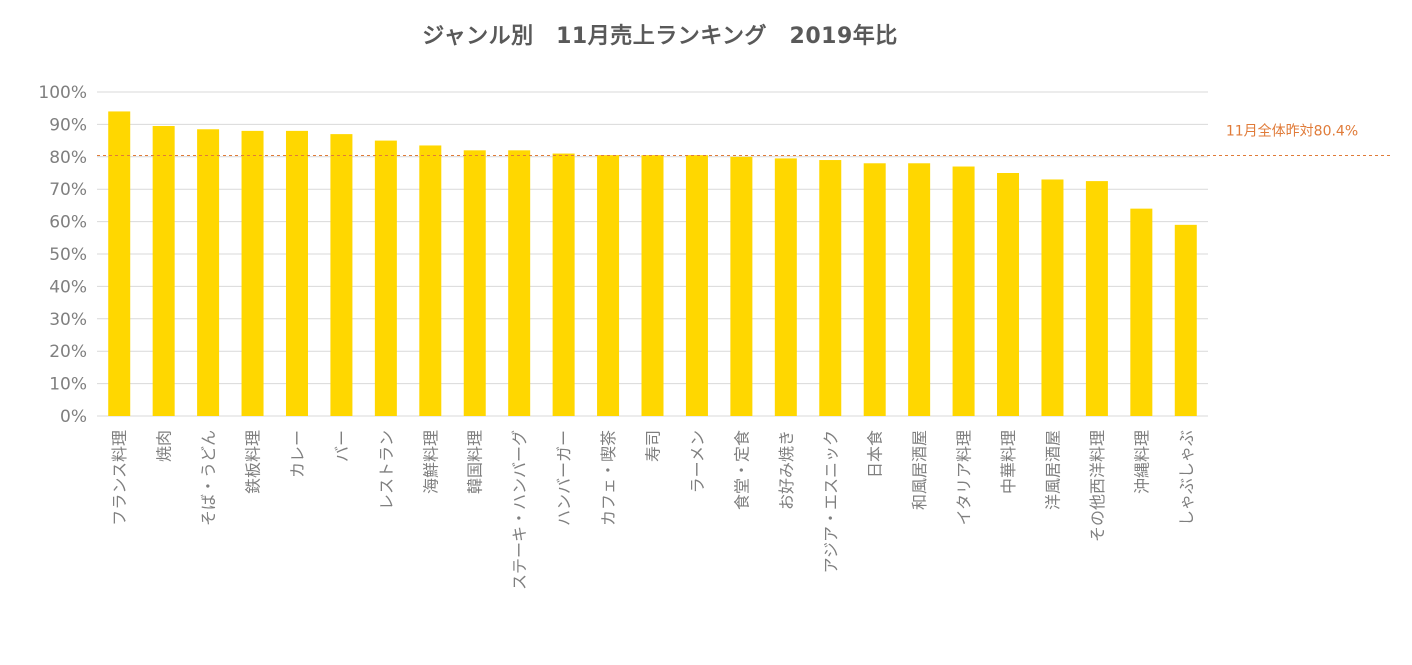 This screenshot has height=665, width=1412. What do you see at coordinates (1008, 462) in the screenshot?
I see `x-category-label: 中華料理` at bounding box center [1008, 462].